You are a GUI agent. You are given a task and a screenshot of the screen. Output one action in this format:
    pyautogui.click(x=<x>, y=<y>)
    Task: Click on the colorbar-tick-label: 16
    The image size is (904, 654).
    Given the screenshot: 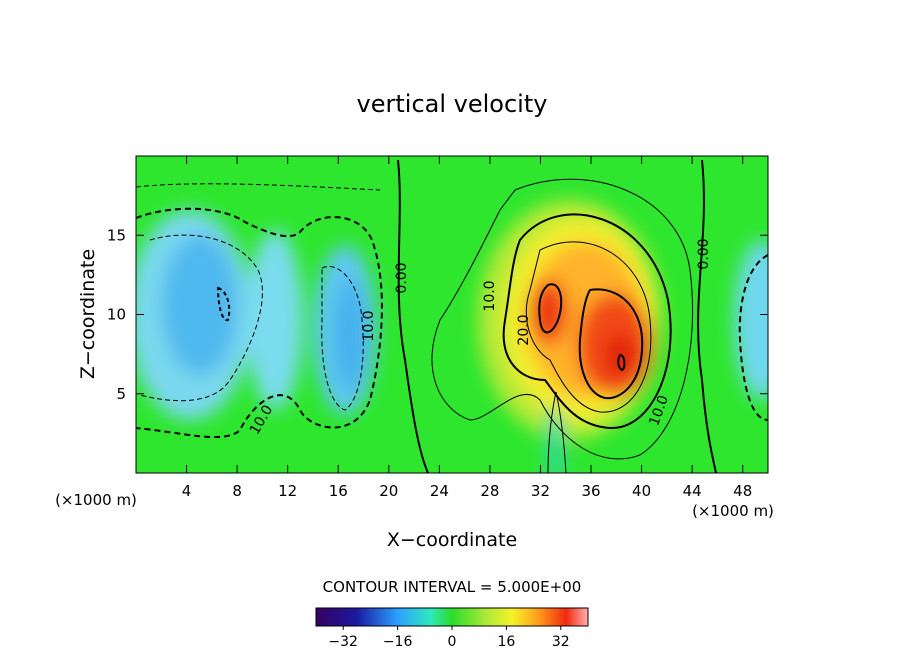 What is the action you would take?
    pyautogui.click(x=506, y=642)
    